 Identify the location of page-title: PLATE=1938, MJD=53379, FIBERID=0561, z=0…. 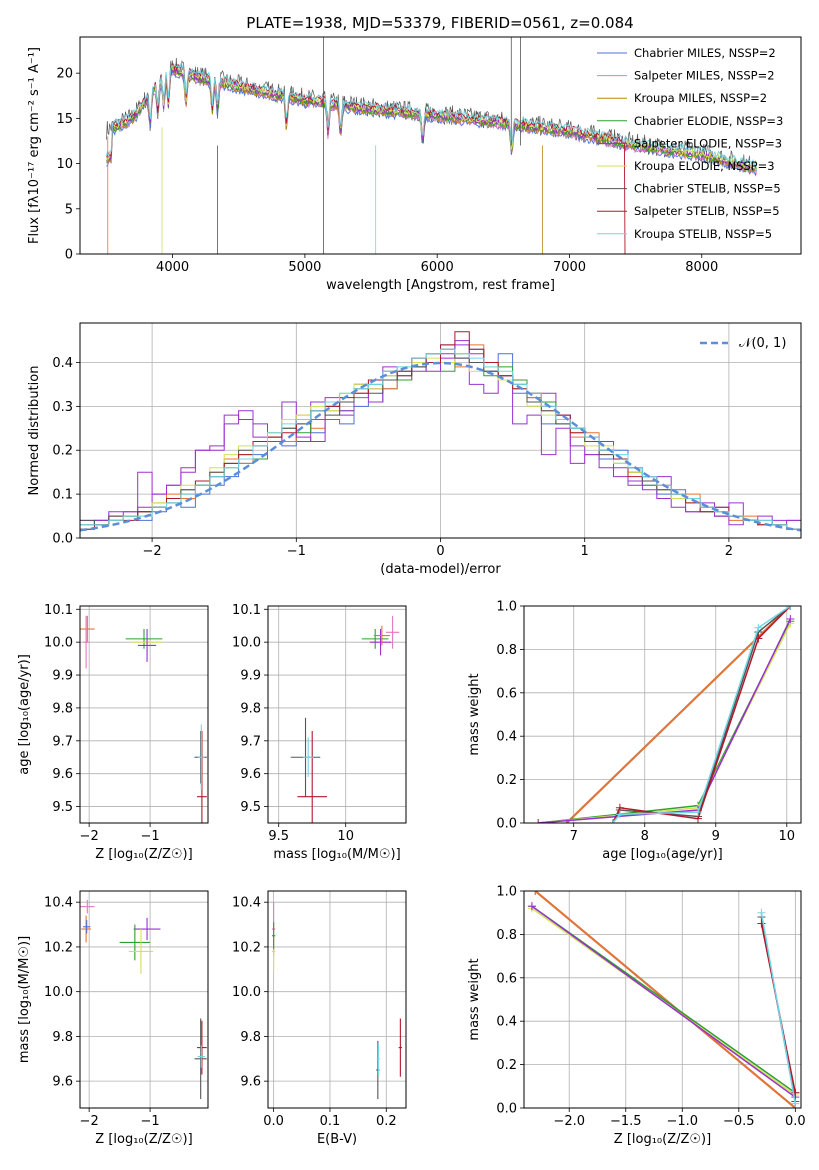
(439, 23).